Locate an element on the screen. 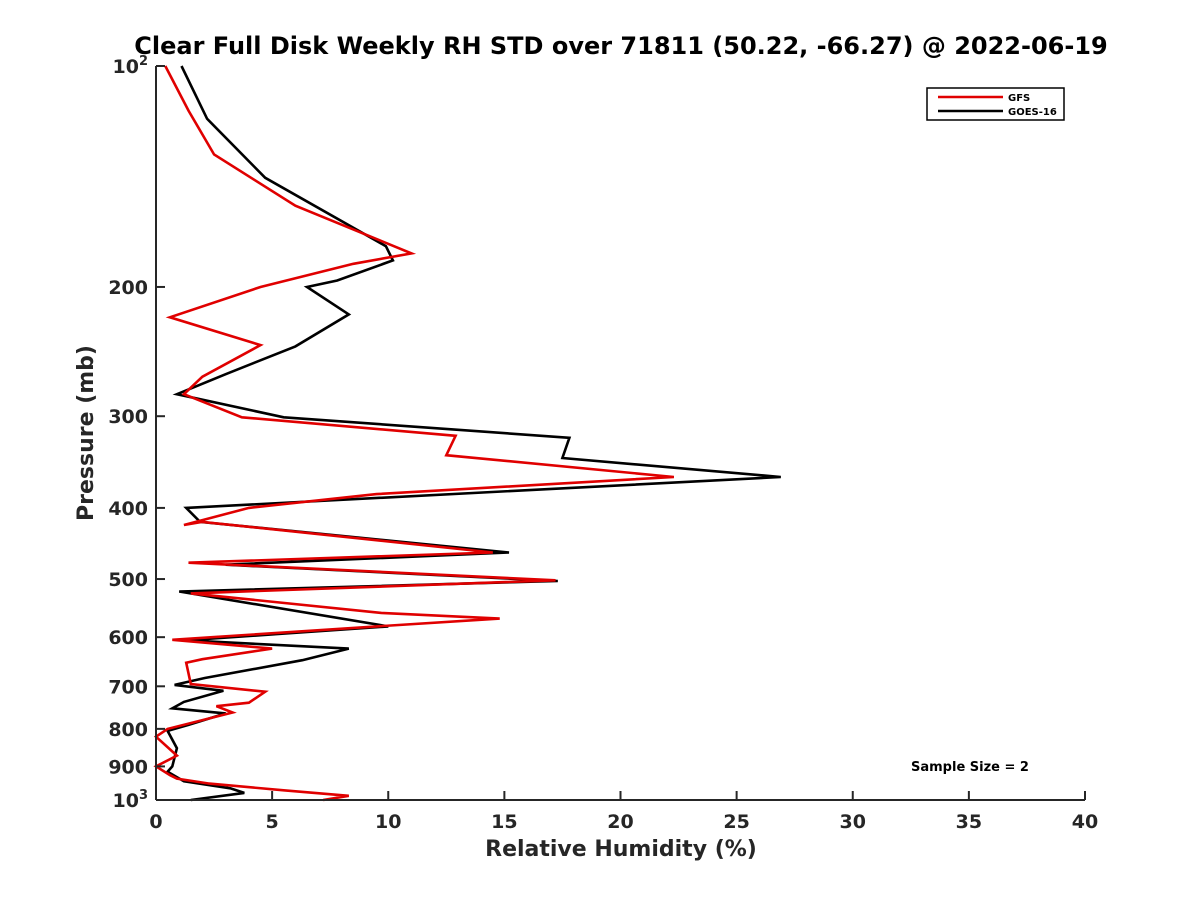 This screenshot has height=900, width=1200. y-tick-label: 10² is located at coordinates (131, 66).